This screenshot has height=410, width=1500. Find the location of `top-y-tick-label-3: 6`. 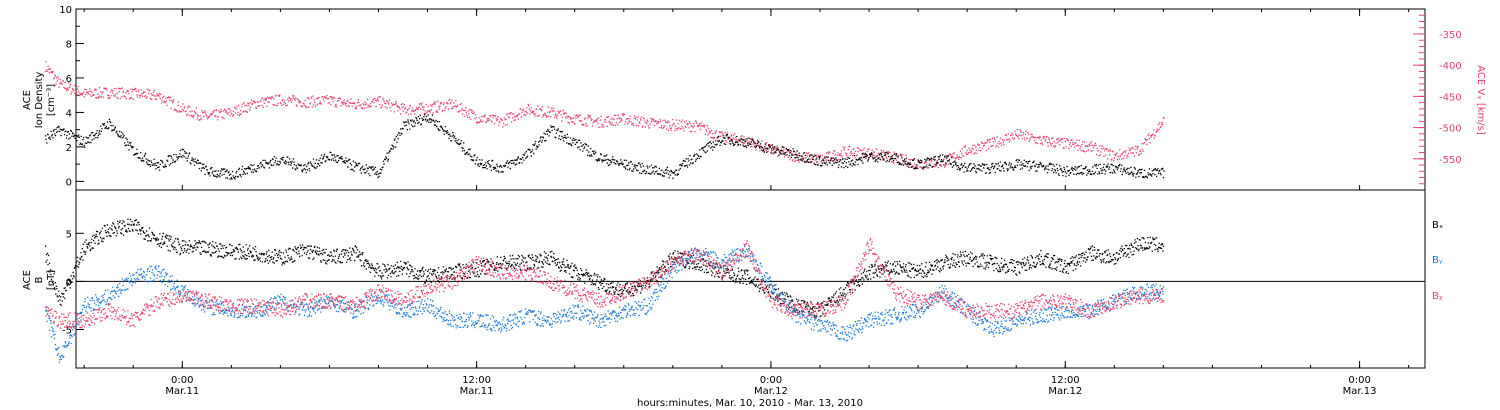

top-y-tick-label-3: 6 is located at coordinates (69, 79).